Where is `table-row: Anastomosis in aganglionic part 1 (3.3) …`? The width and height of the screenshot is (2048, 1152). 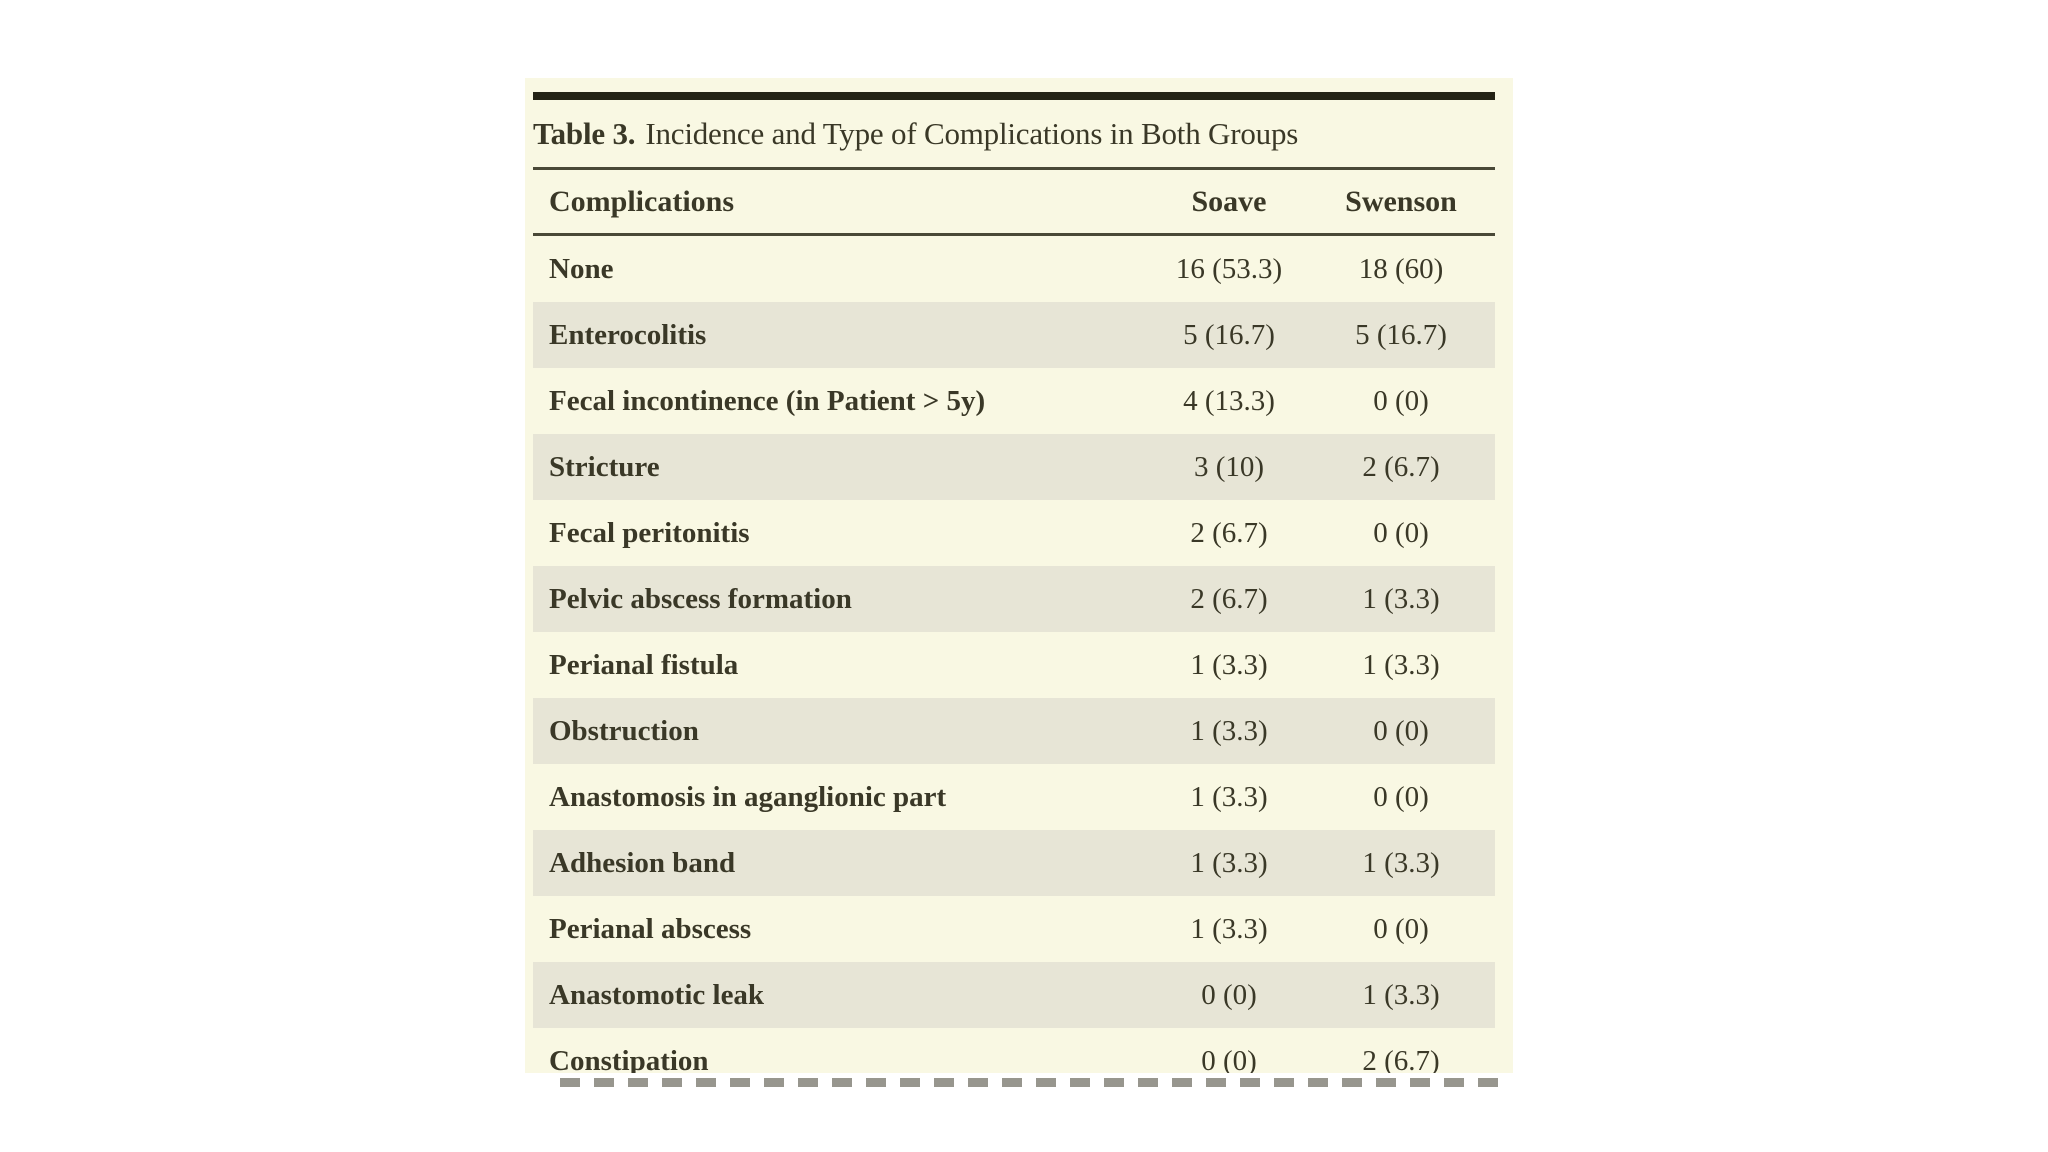
table-row: Anastomosis in aganglionic part 1 (3.3) … is located at coordinates (1014, 797).